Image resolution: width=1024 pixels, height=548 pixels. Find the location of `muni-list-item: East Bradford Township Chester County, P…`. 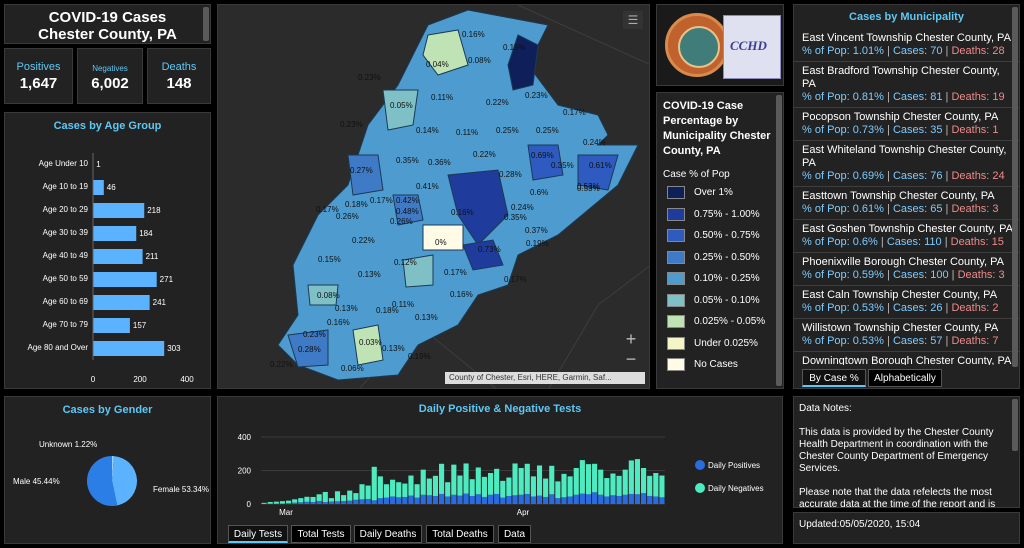

muni-list-item: East Bradford Township Chester County, P… is located at coordinates (906, 85).